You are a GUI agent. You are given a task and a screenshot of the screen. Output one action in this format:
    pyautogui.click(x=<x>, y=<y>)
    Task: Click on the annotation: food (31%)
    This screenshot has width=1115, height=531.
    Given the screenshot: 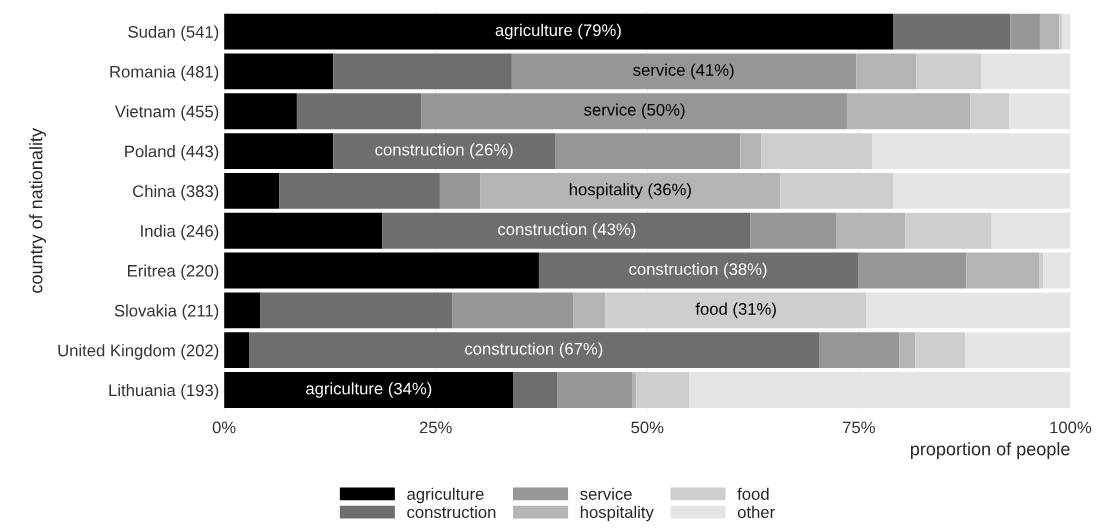 What is the action you would take?
    pyautogui.click(x=735, y=310)
    